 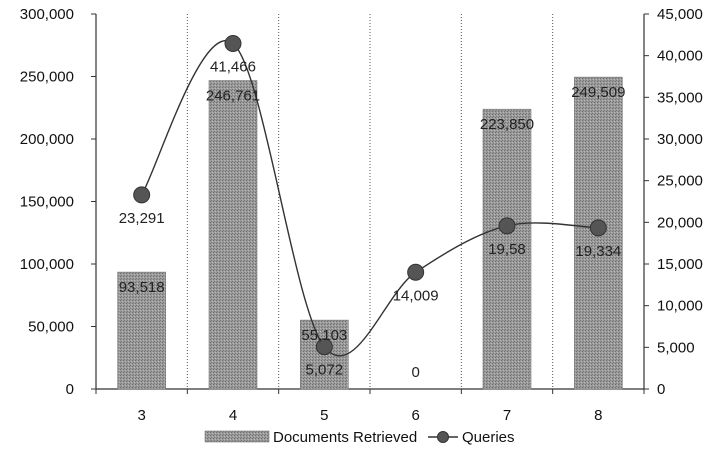 What do you see at coordinates (416, 295) in the screenshot?
I see `line-data-label: 14,009` at bounding box center [416, 295].